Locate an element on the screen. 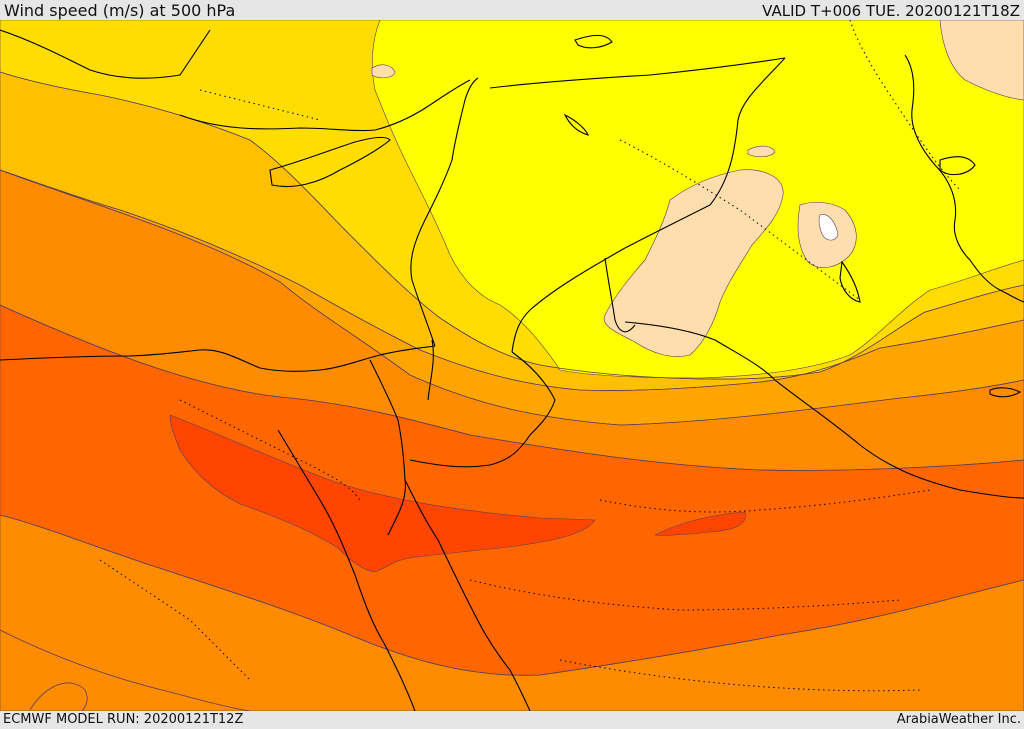  band-wheat is located at coordinates (693, 263).